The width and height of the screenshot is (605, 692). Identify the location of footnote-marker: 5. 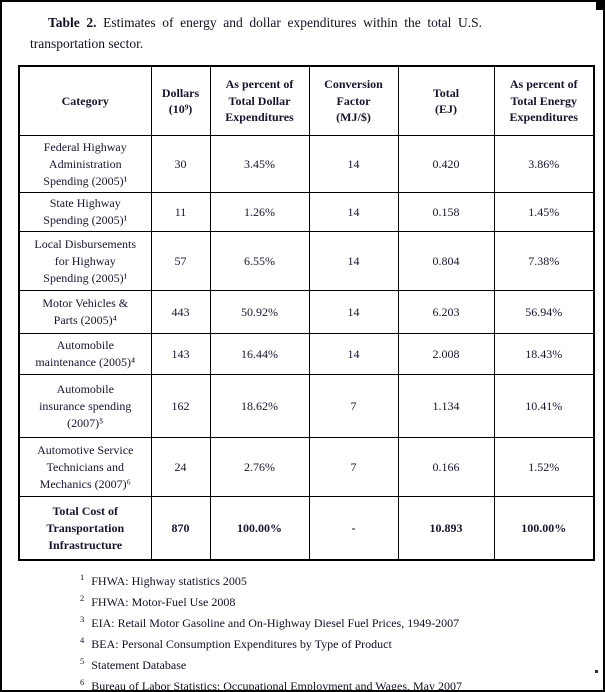
(82, 661).